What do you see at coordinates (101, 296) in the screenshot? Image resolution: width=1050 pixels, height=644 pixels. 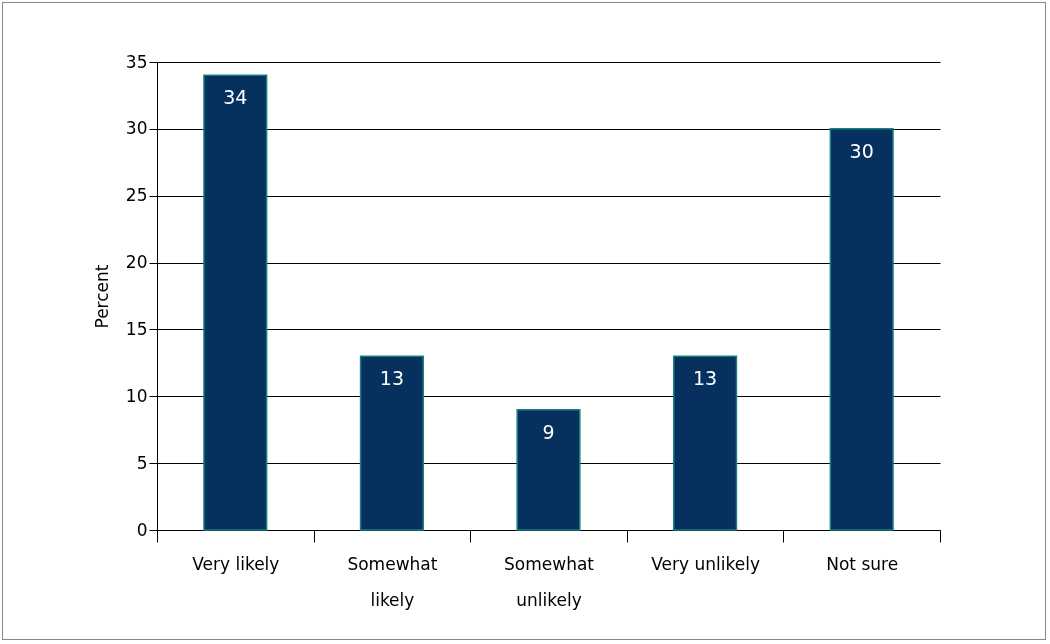 I see `y-axis-title: Percent` at bounding box center [101, 296].